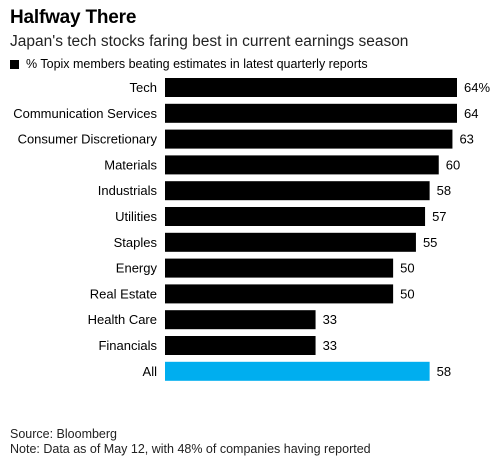 Image resolution: width=504 pixels, height=466 pixels. Describe the element at coordinates (330, 319) in the screenshot. I see `value-label-health-care: 33` at that location.